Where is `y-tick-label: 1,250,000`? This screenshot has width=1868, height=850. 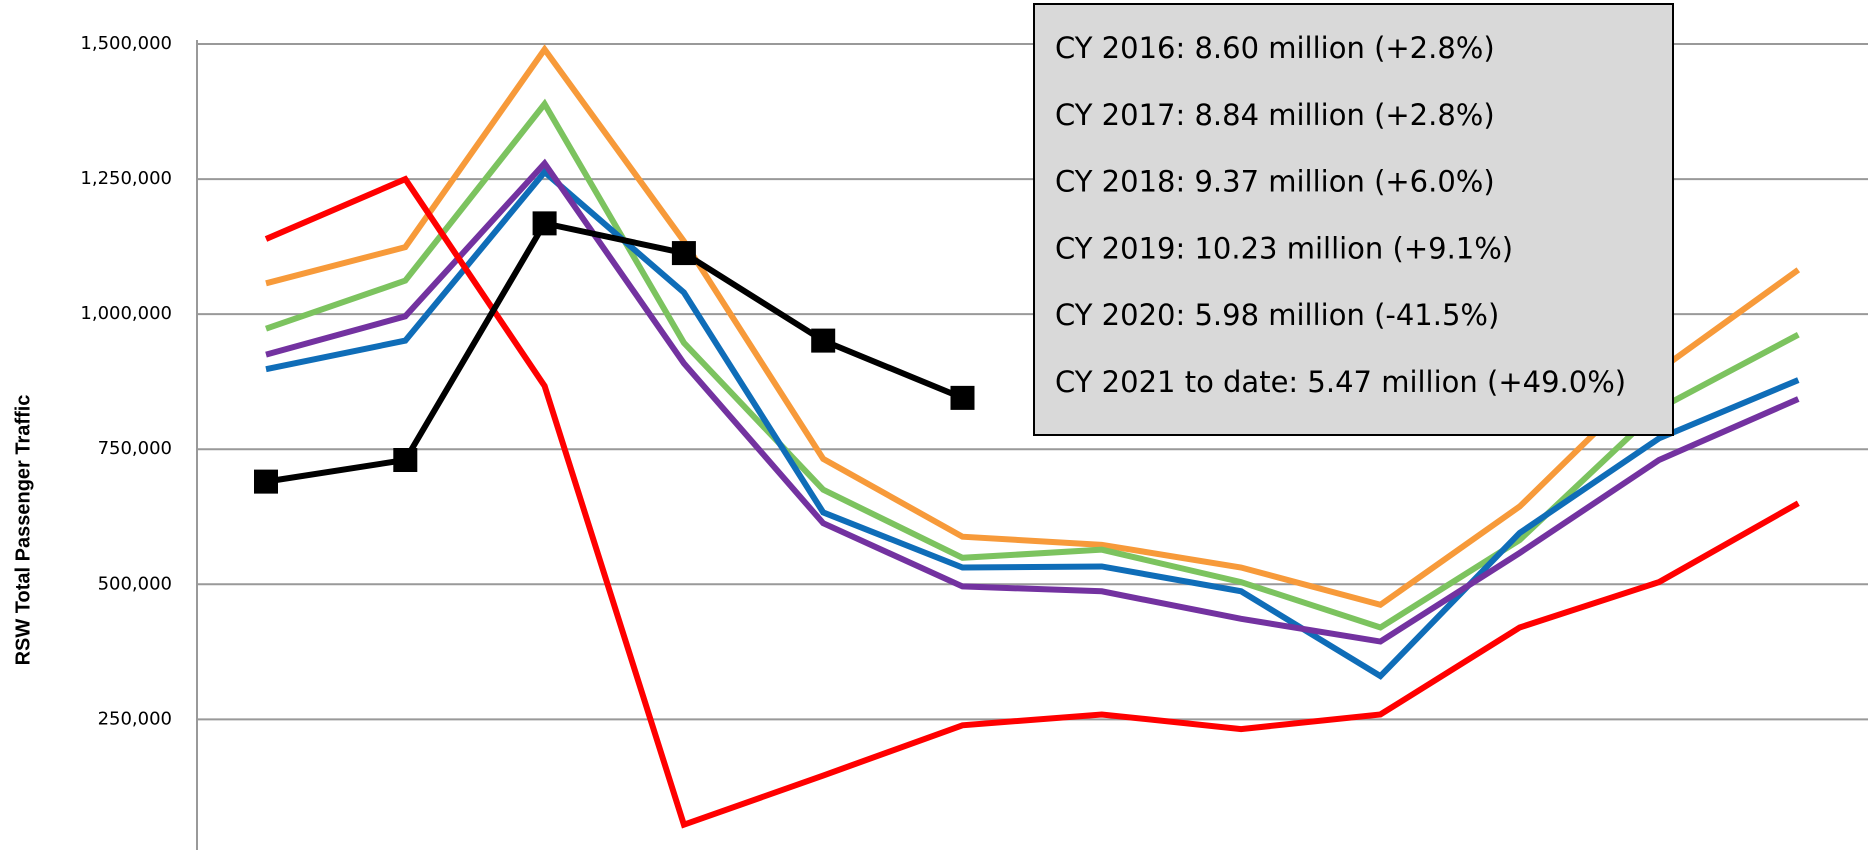 y-tick-label: 1,250,000 is located at coordinates (126, 178).